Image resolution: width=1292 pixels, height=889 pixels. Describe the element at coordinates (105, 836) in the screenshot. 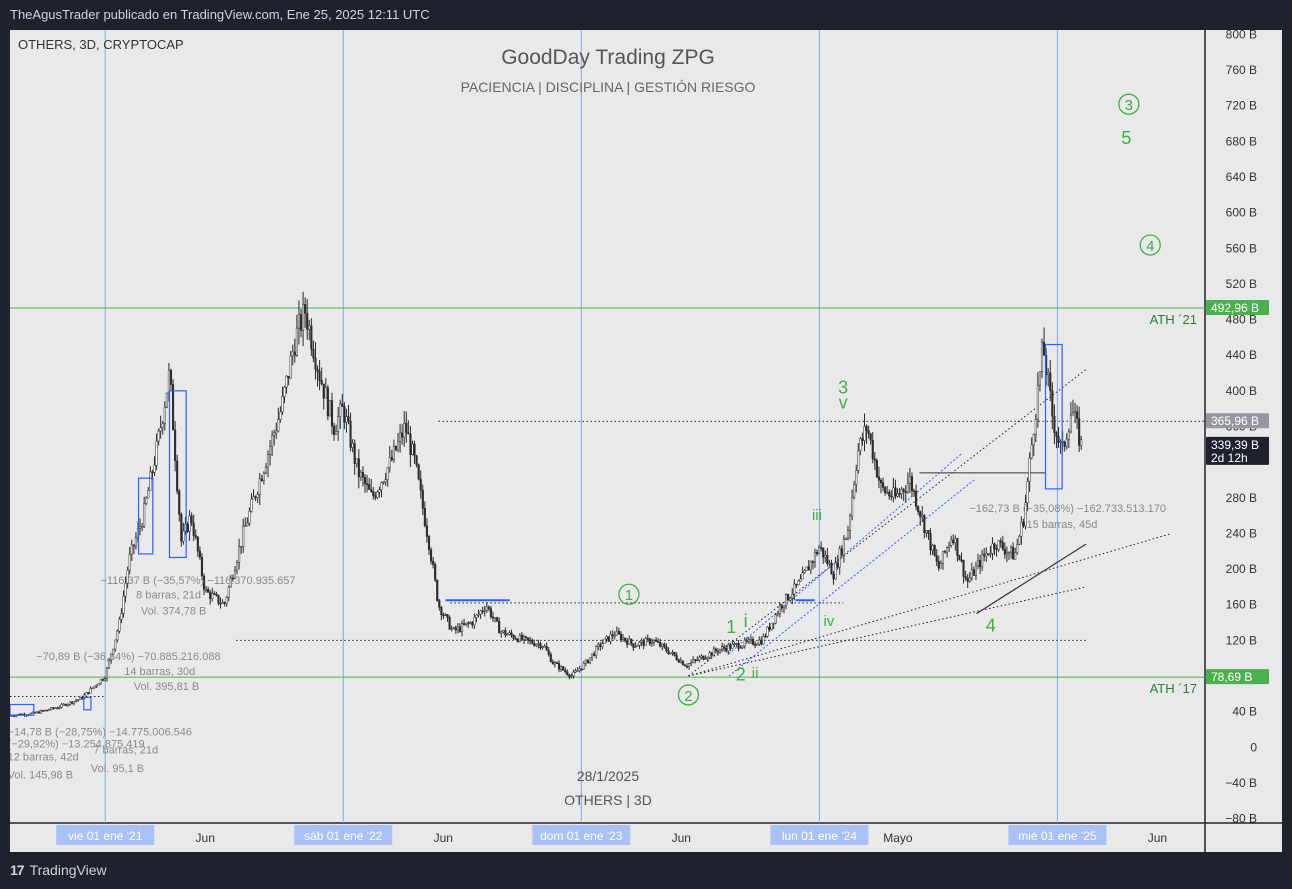

I see `x-highlight-label: vie 01 ene '21` at that location.